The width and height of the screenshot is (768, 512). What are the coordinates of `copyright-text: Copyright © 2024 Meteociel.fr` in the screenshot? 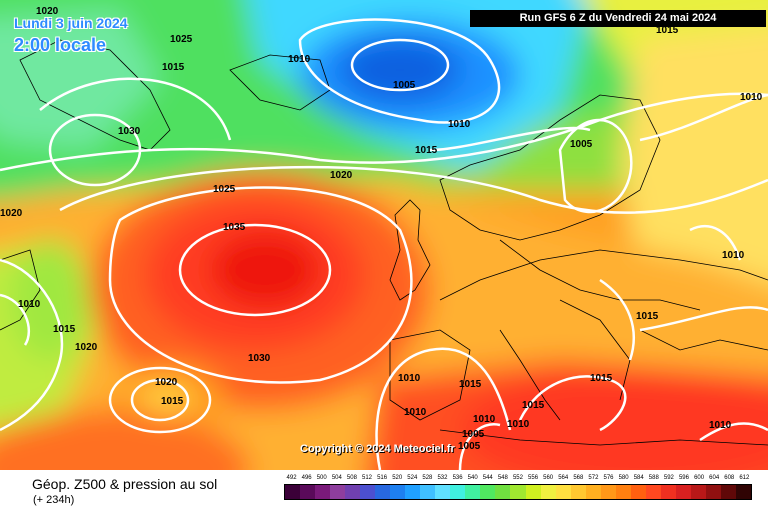 It's located at (377, 449).